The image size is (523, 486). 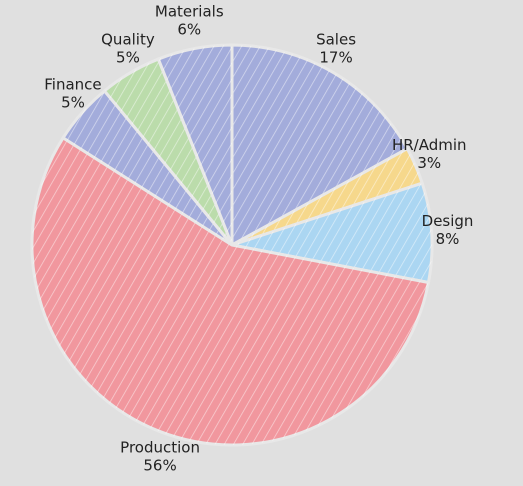 What do you see at coordinates (448, 239) in the screenshot?
I see `slice-value-label: 8%` at bounding box center [448, 239].